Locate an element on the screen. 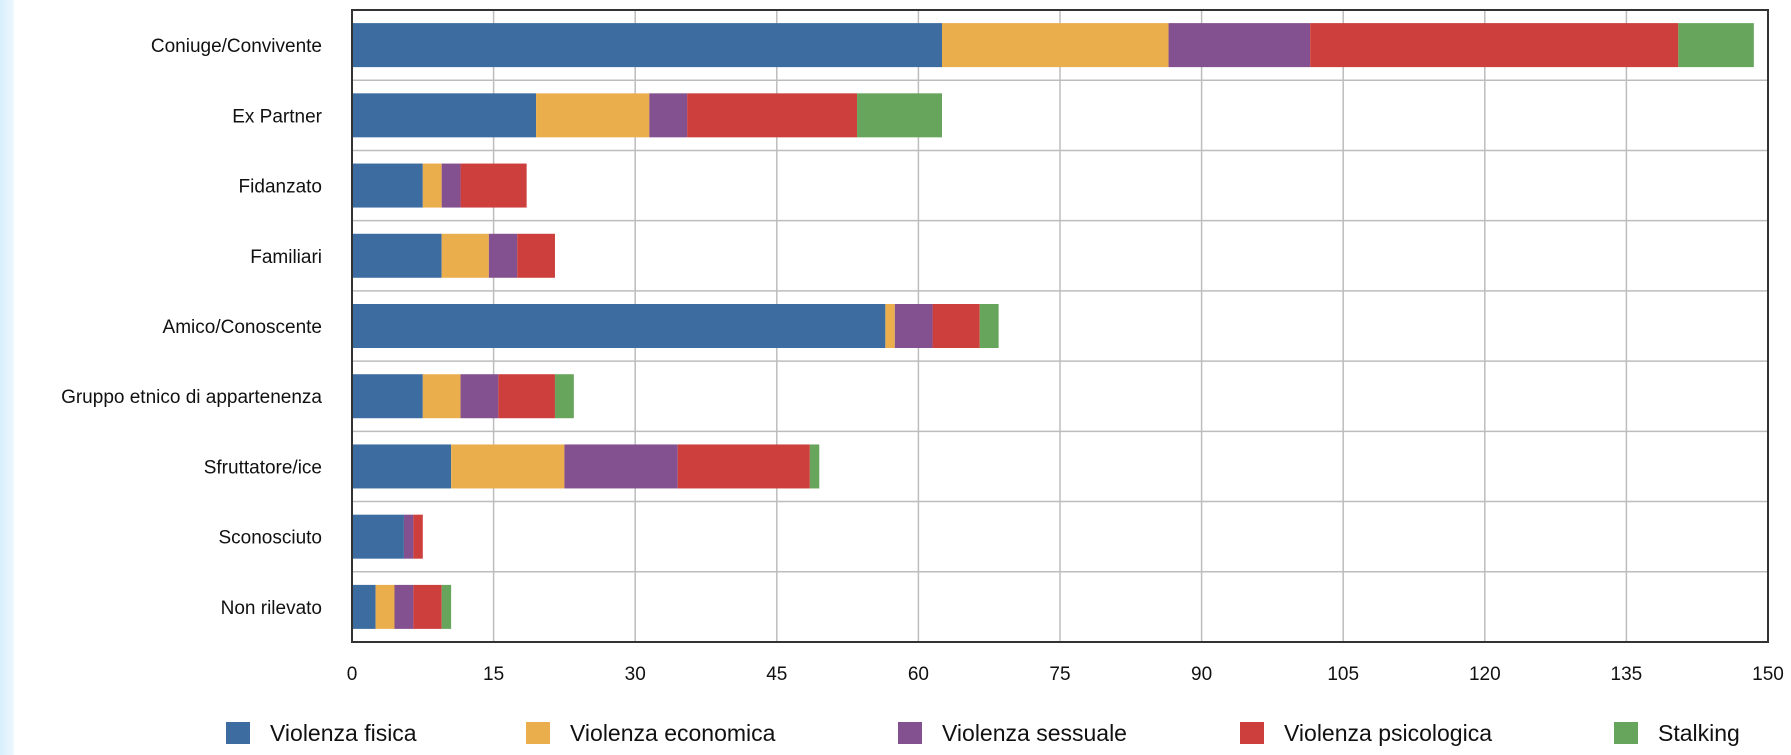 This screenshot has width=1791, height=755. x-tick-label: 60 is located at coordinates (918, 674).